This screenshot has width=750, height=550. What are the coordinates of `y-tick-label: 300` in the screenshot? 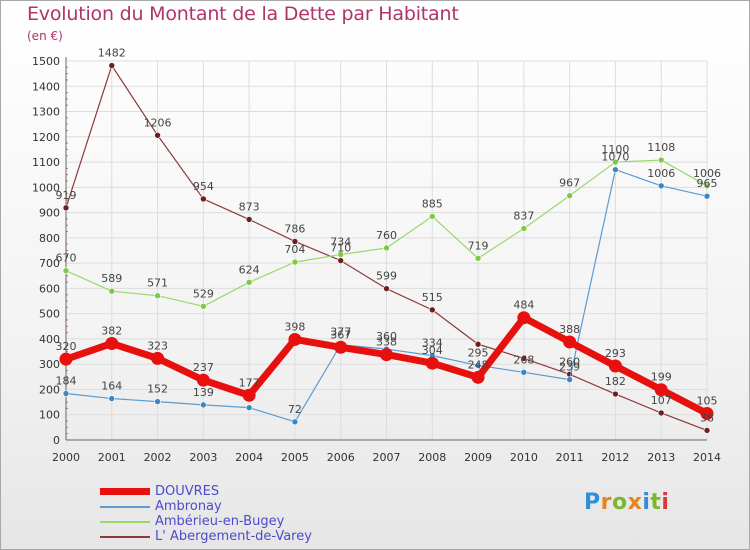 It's located at (49, 364).